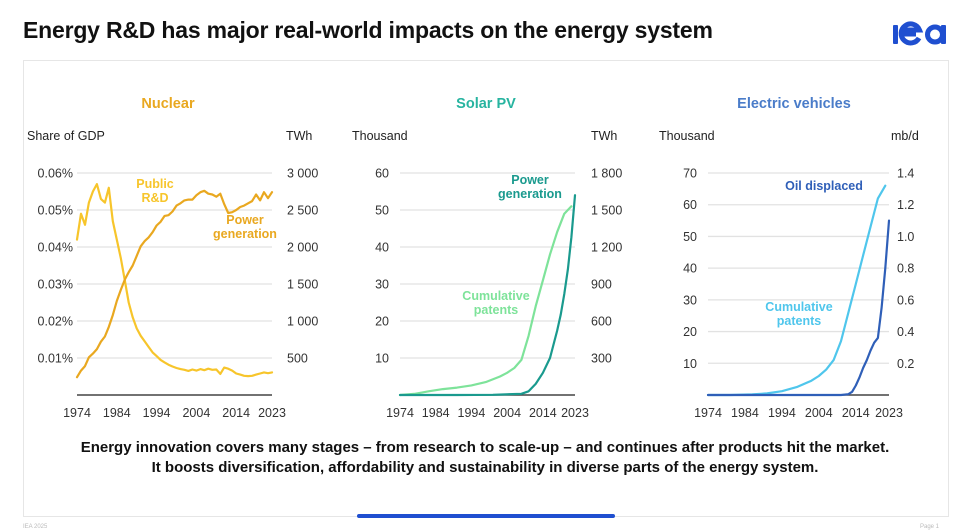 The width and height of the screenshot is (965, 531). What do you see at coordinates (486, 516) in the screenshot?
I see `slide-progress-bar` at bounding box center [486, 516].